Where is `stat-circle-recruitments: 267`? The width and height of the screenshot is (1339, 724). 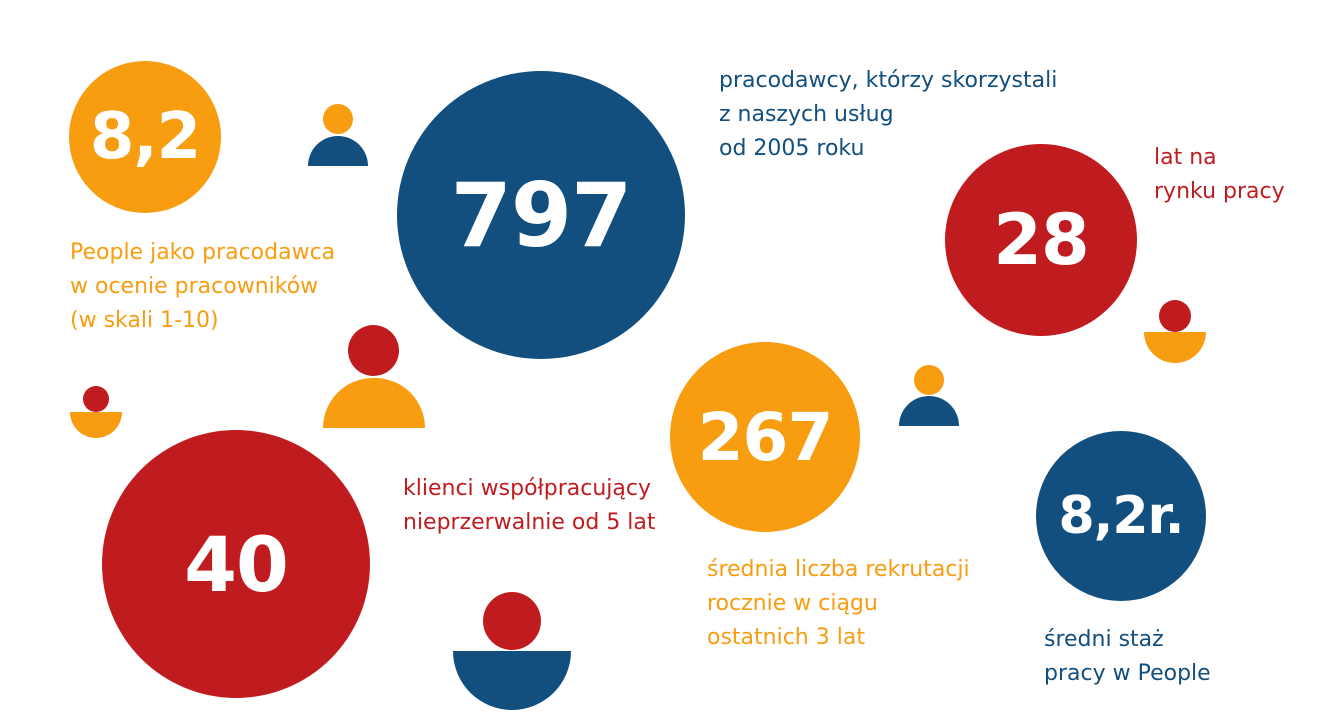
stat-circle-recruitments: 267 is located at coordinates (765, 437).